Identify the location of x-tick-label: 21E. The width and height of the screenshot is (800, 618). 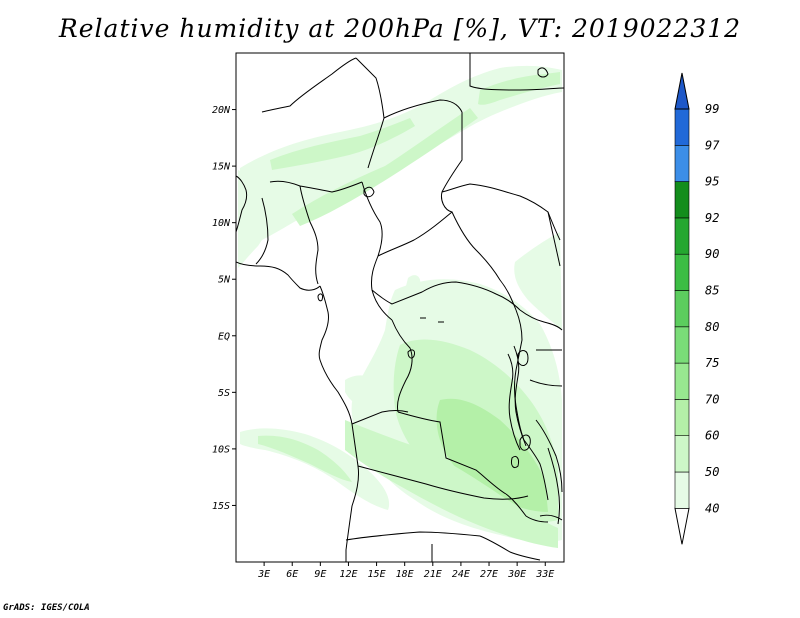
(433, 574).